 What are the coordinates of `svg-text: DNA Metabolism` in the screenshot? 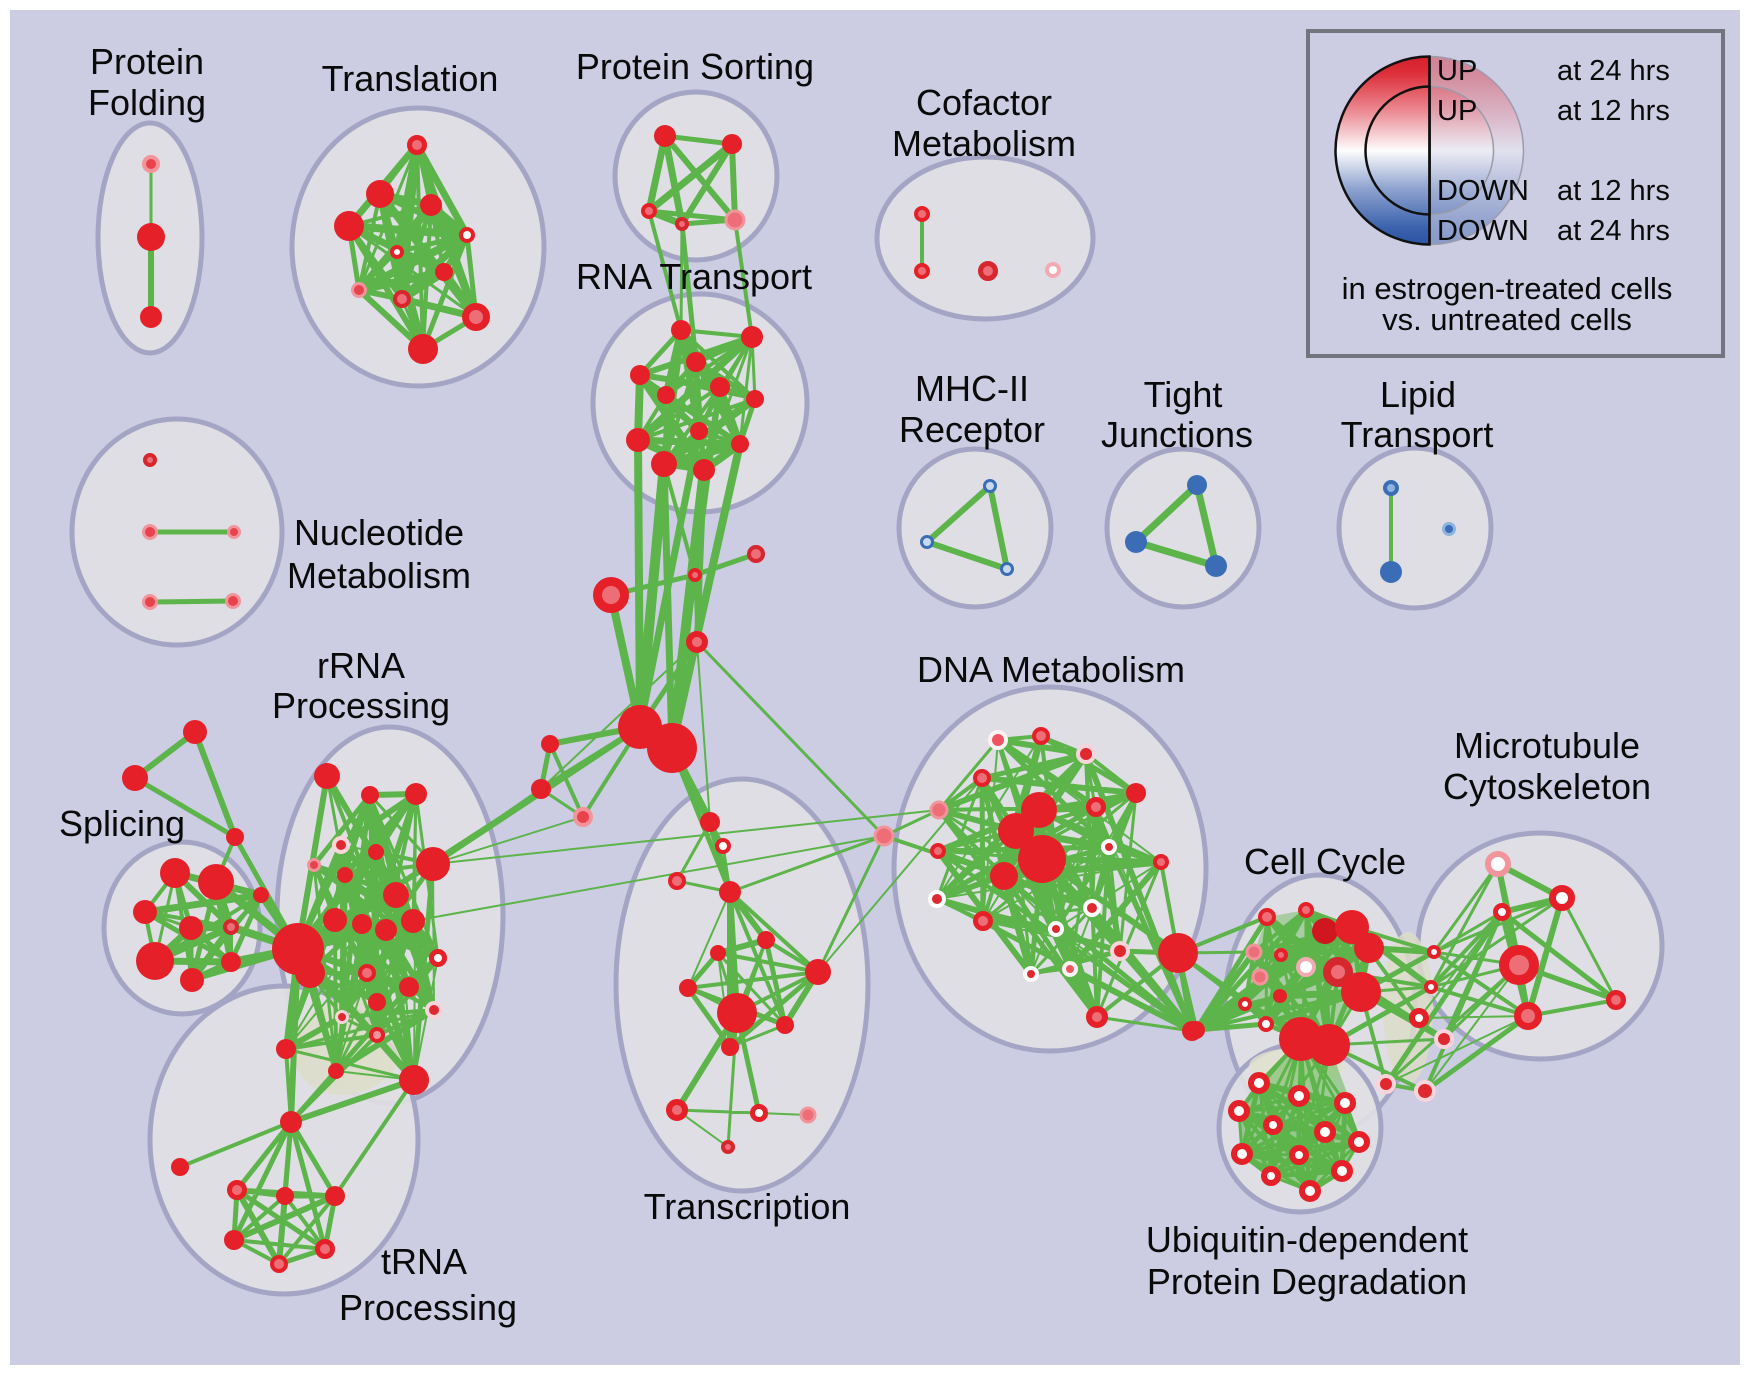 It's located at (1051, 669).